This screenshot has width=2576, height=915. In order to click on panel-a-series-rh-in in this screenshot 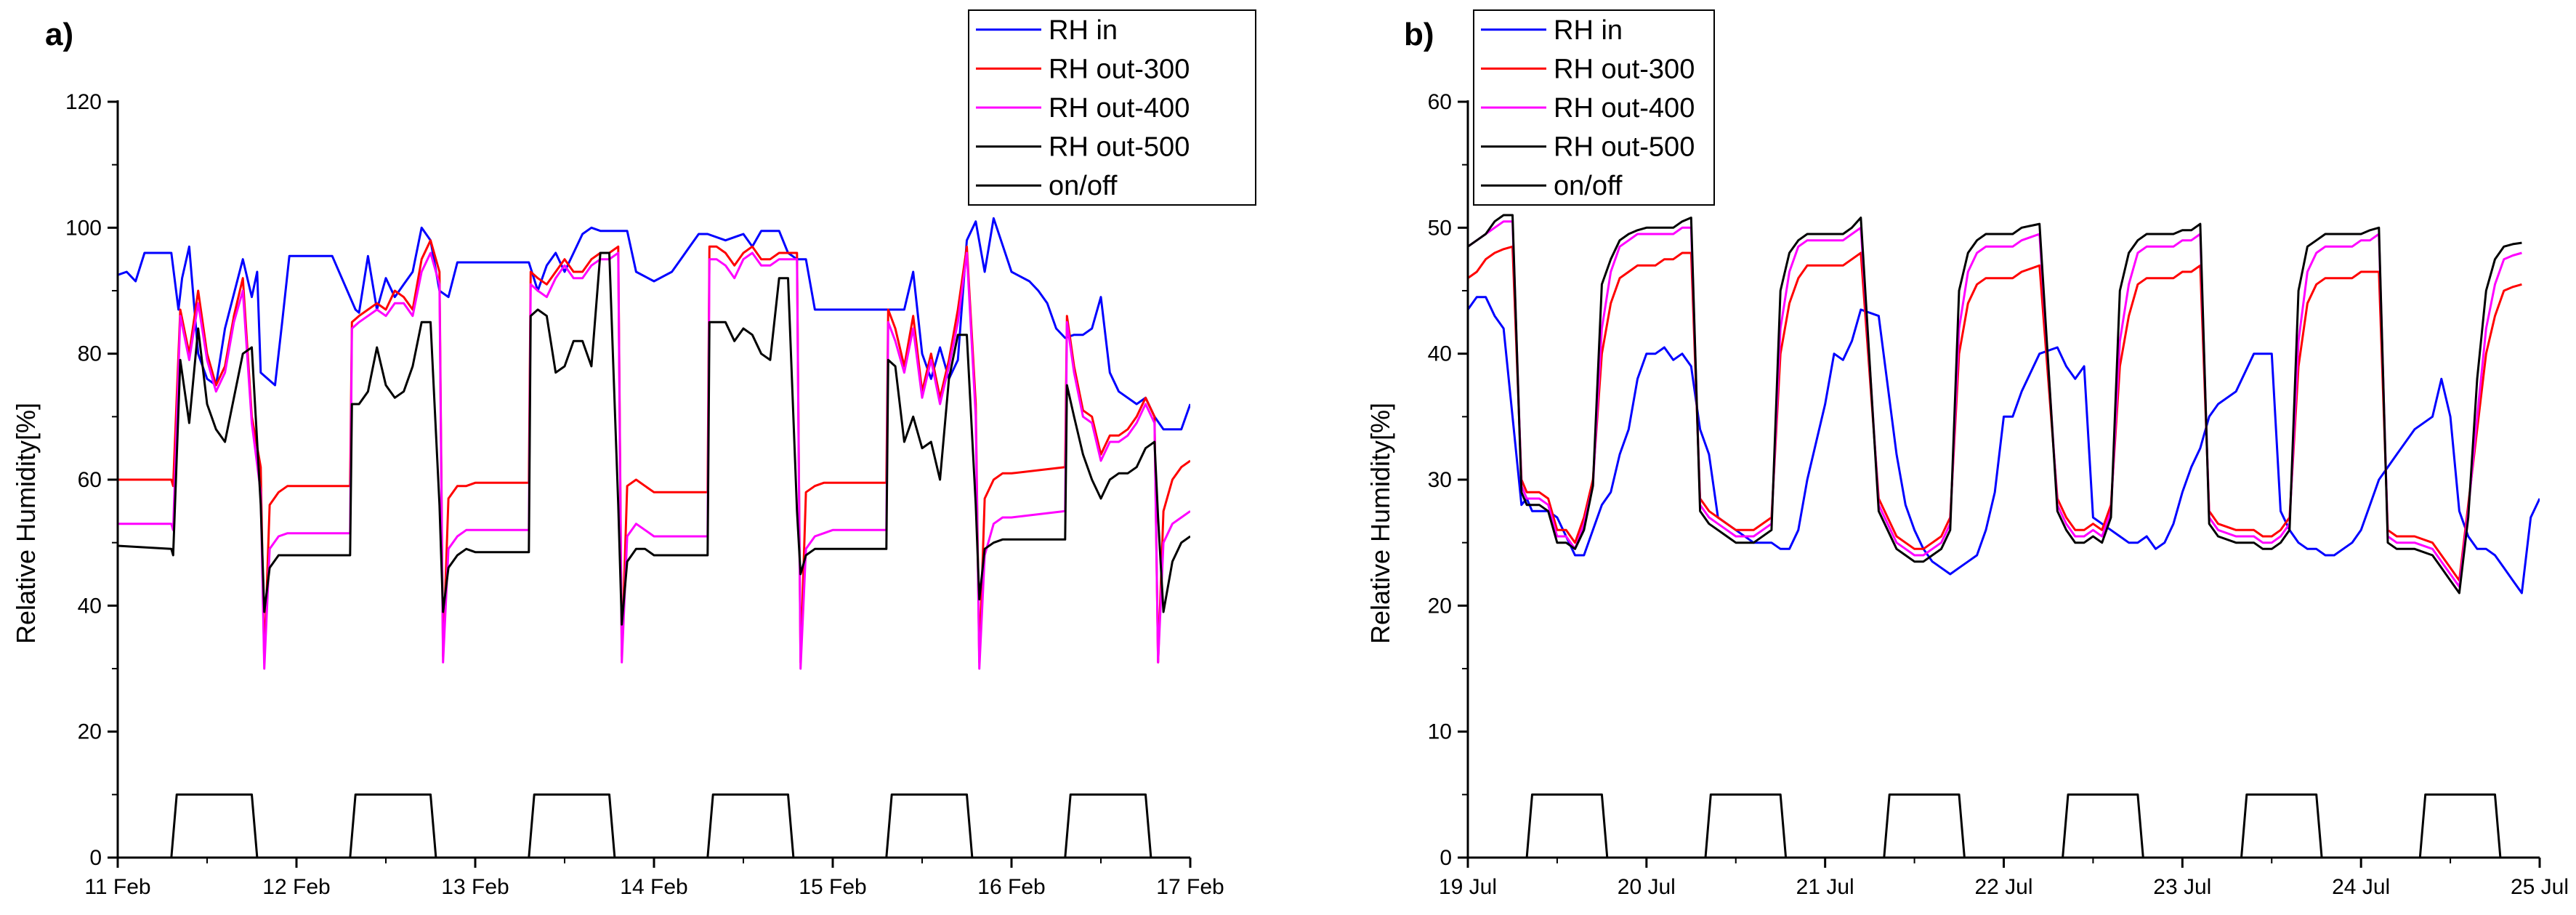, I will do `click(654, 324)`.